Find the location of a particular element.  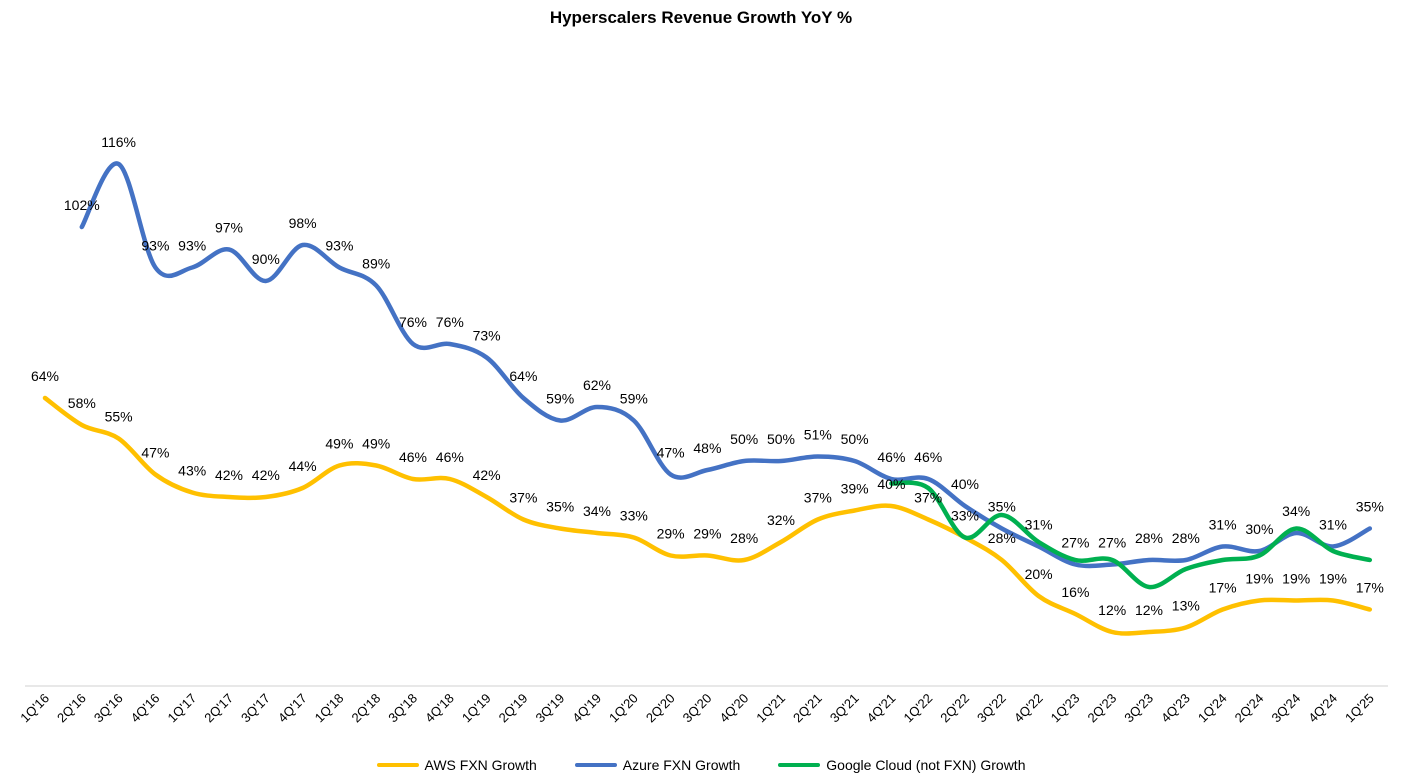

x-tick-label: 1Q'16 is located at coordinates (34, 708).